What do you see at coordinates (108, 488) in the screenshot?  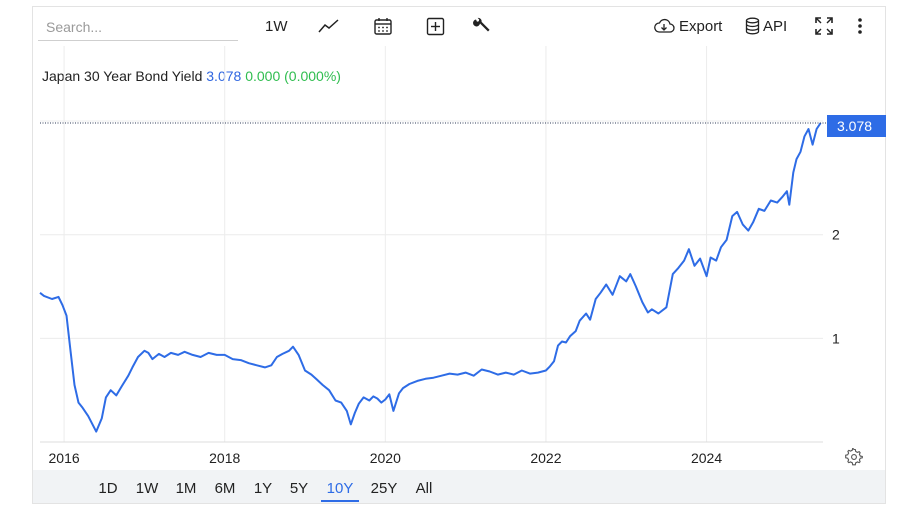 I see `range-button-1d: 1D` at bounding box center [108, 488].